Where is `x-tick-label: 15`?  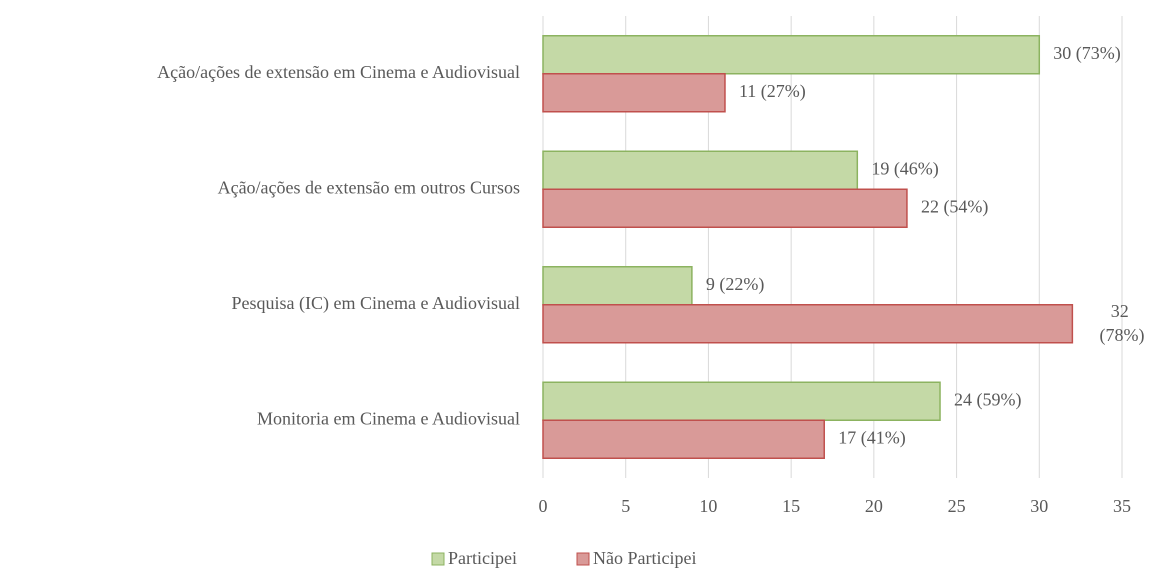 x-tick-label: 15 is located at coordinates (791, 506).